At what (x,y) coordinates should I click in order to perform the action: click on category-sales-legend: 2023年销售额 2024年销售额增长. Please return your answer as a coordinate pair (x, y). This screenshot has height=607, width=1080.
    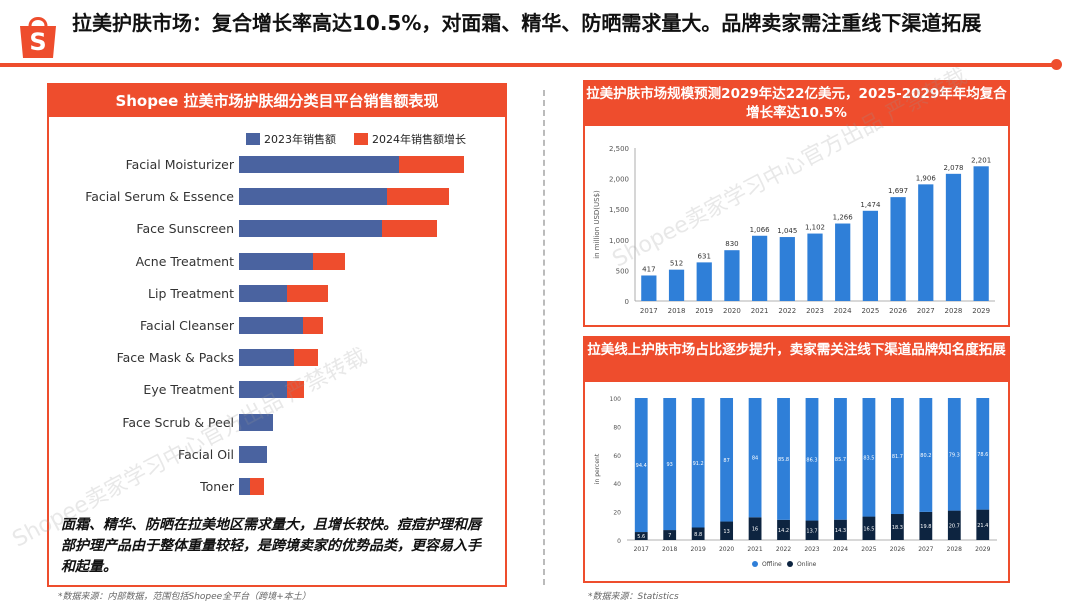
    Looking at the image, I should click on (356, 139).